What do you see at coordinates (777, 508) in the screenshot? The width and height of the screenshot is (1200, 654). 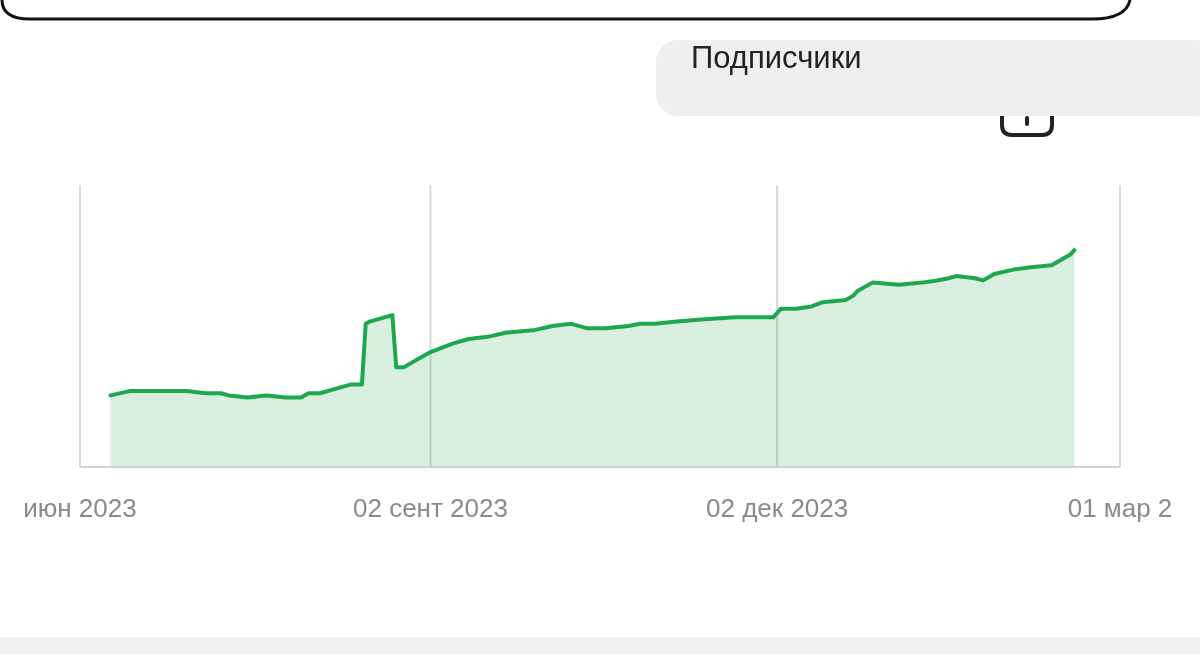 I see `x-tick-label: 02 дек 2023` at bounding box center [777, 508].